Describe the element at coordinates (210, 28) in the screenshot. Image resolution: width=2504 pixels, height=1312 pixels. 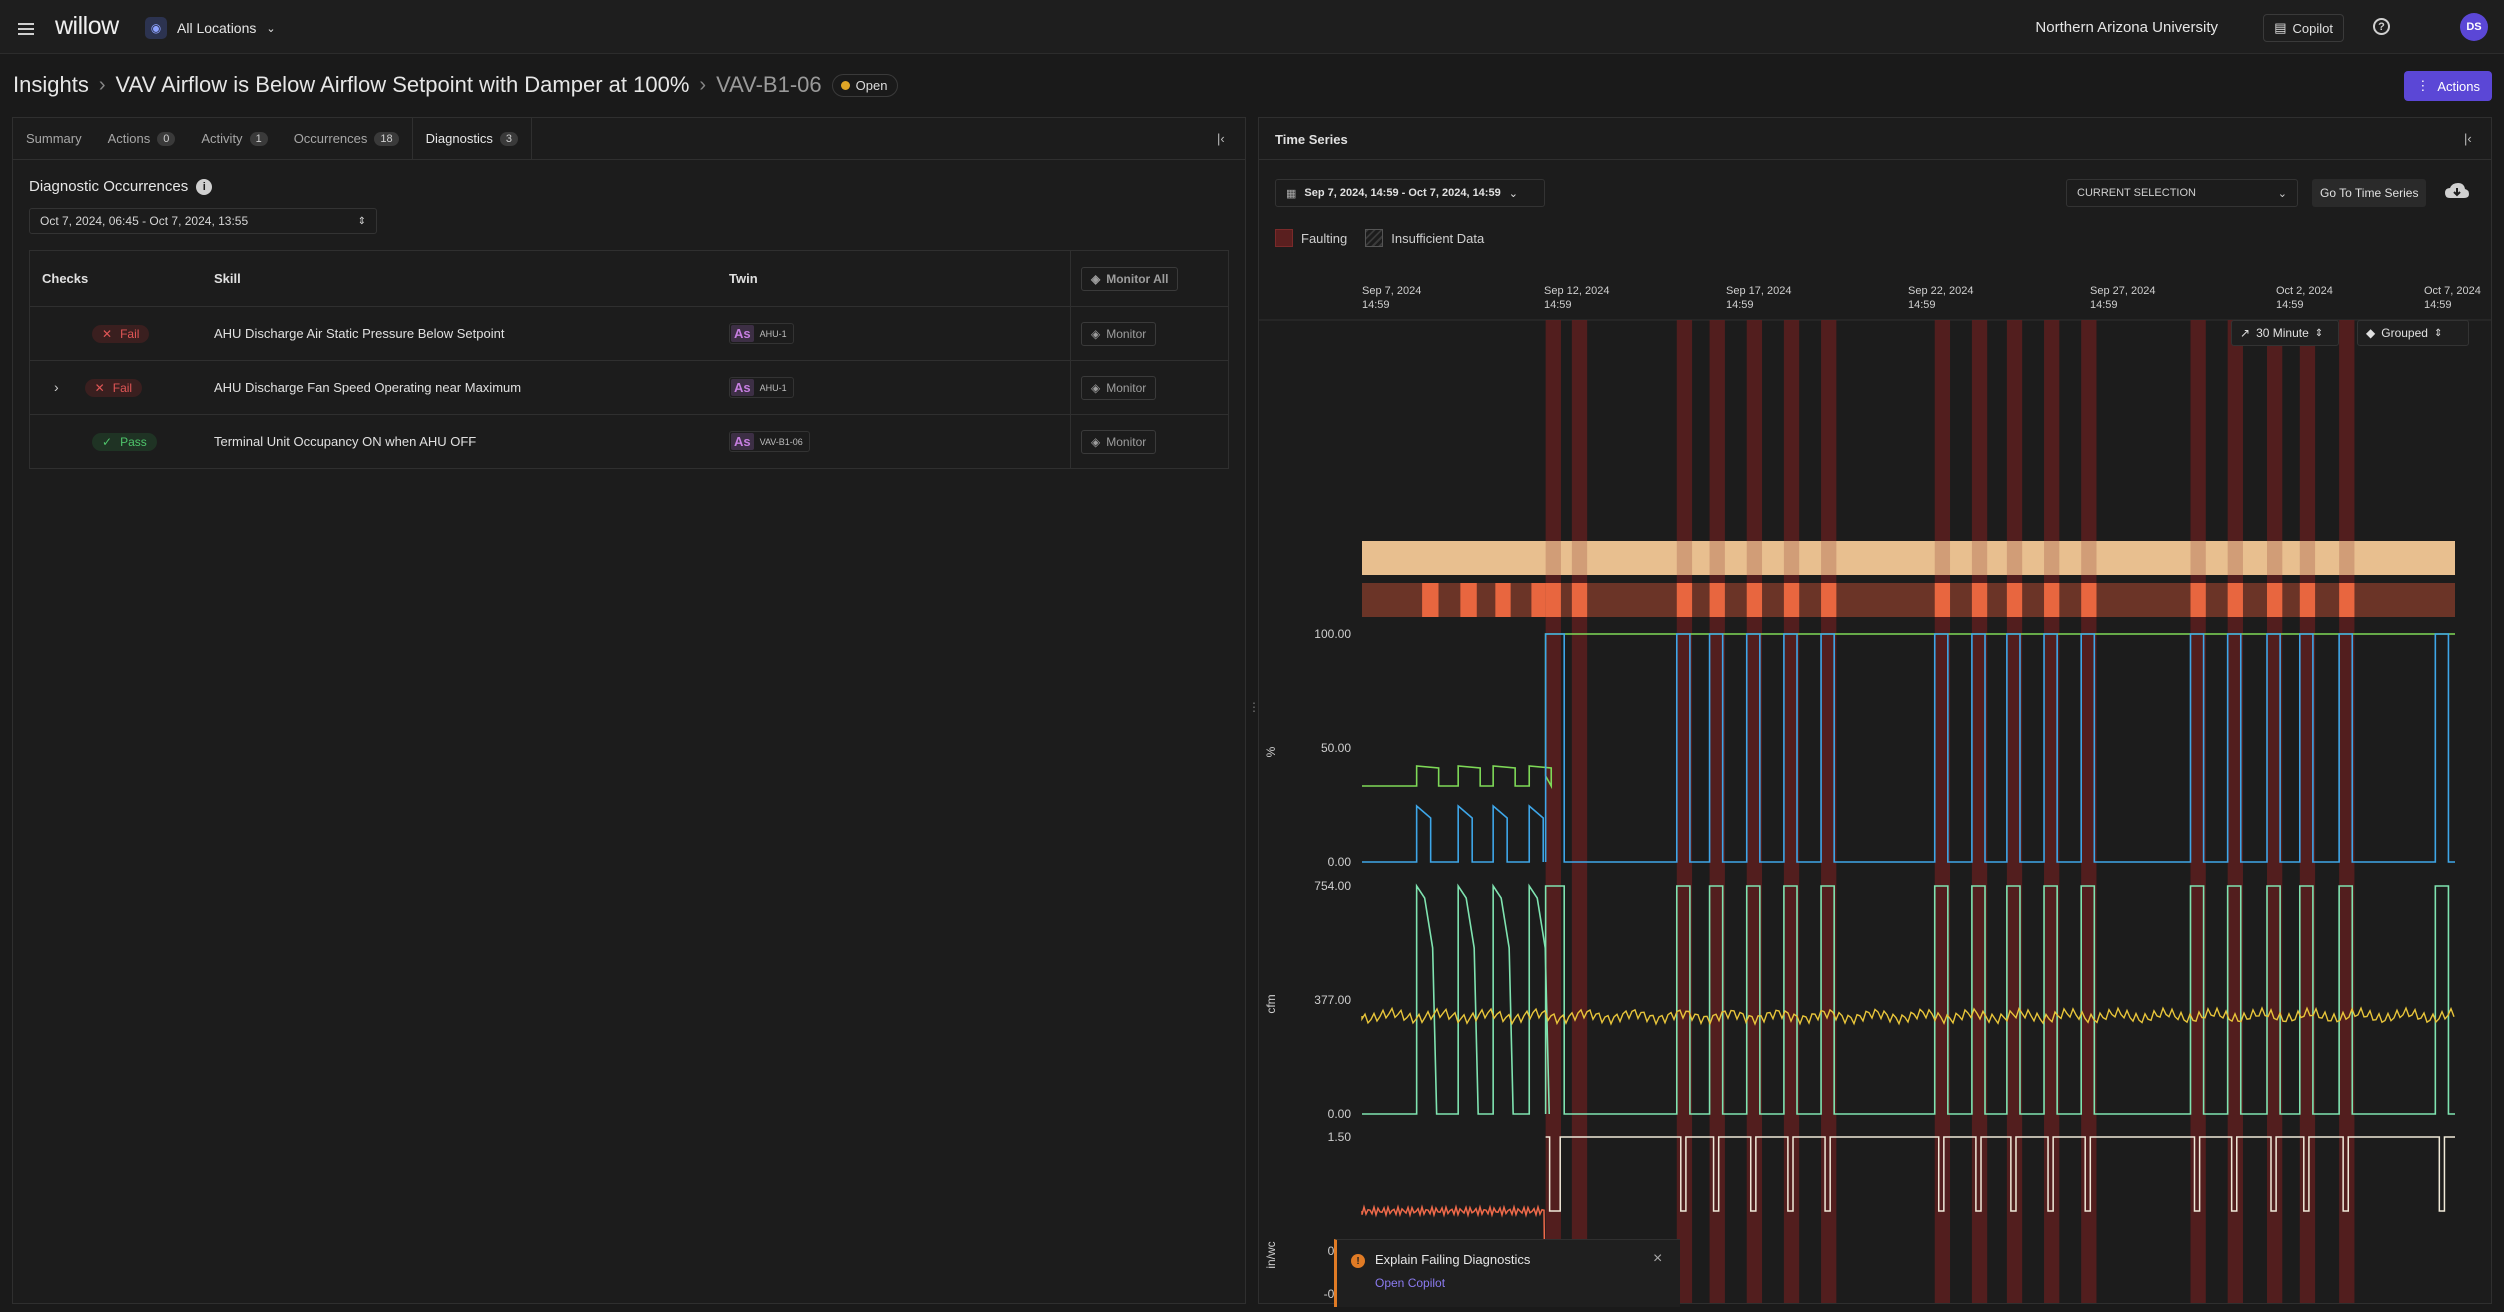
I see `location-selector: ◉ All Locations ⌄` at that location.